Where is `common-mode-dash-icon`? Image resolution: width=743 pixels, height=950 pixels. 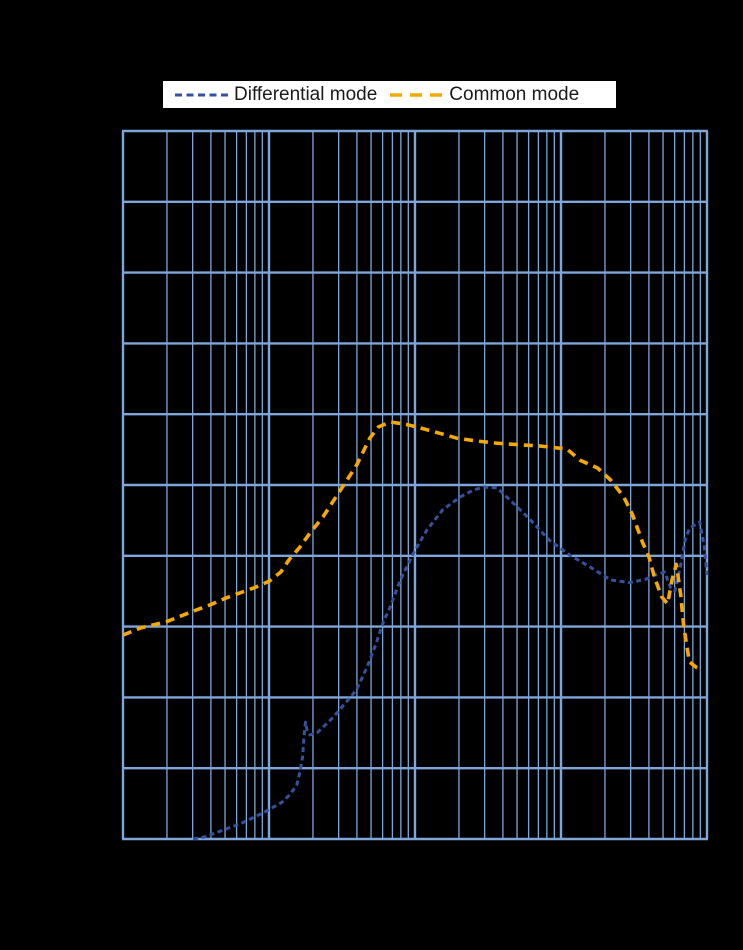 common-mode-dash-icon is located at coordinates (417, 94).